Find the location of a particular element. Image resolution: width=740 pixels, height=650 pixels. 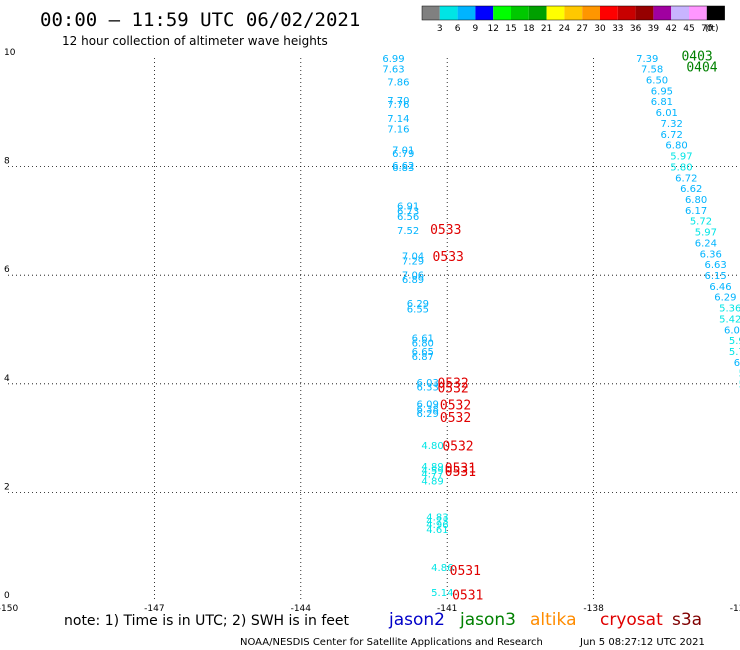

wave-height-value: 6.46 is located at coordinates (720, 287).